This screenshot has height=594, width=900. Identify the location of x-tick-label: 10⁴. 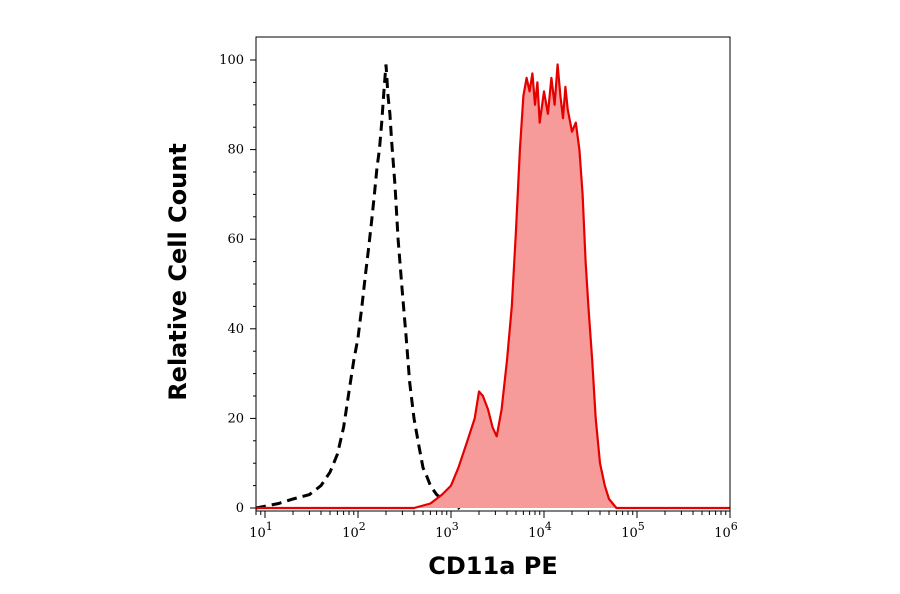
(540, 530).